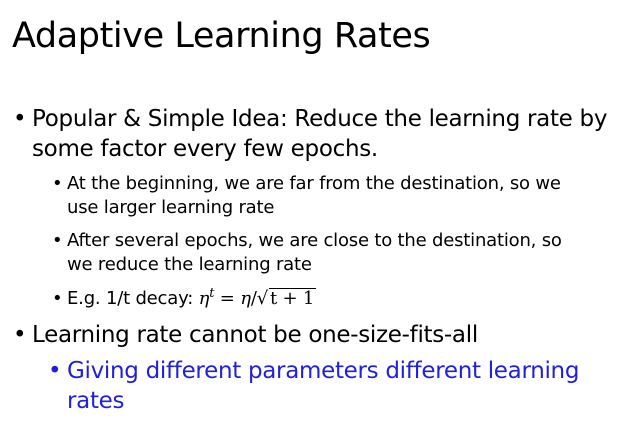 The width and height of the screenshot is (621, 421). I want to click on decay-formula: ηt = η/√ t + 1, so click(257, 297).